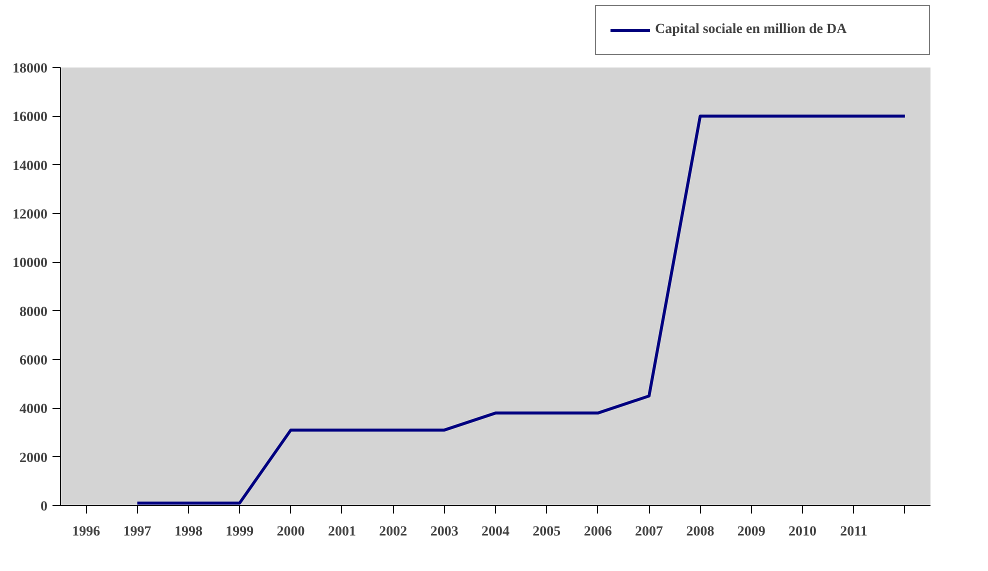  I want to click on x-tick-label: 2000, so click(290, 532).